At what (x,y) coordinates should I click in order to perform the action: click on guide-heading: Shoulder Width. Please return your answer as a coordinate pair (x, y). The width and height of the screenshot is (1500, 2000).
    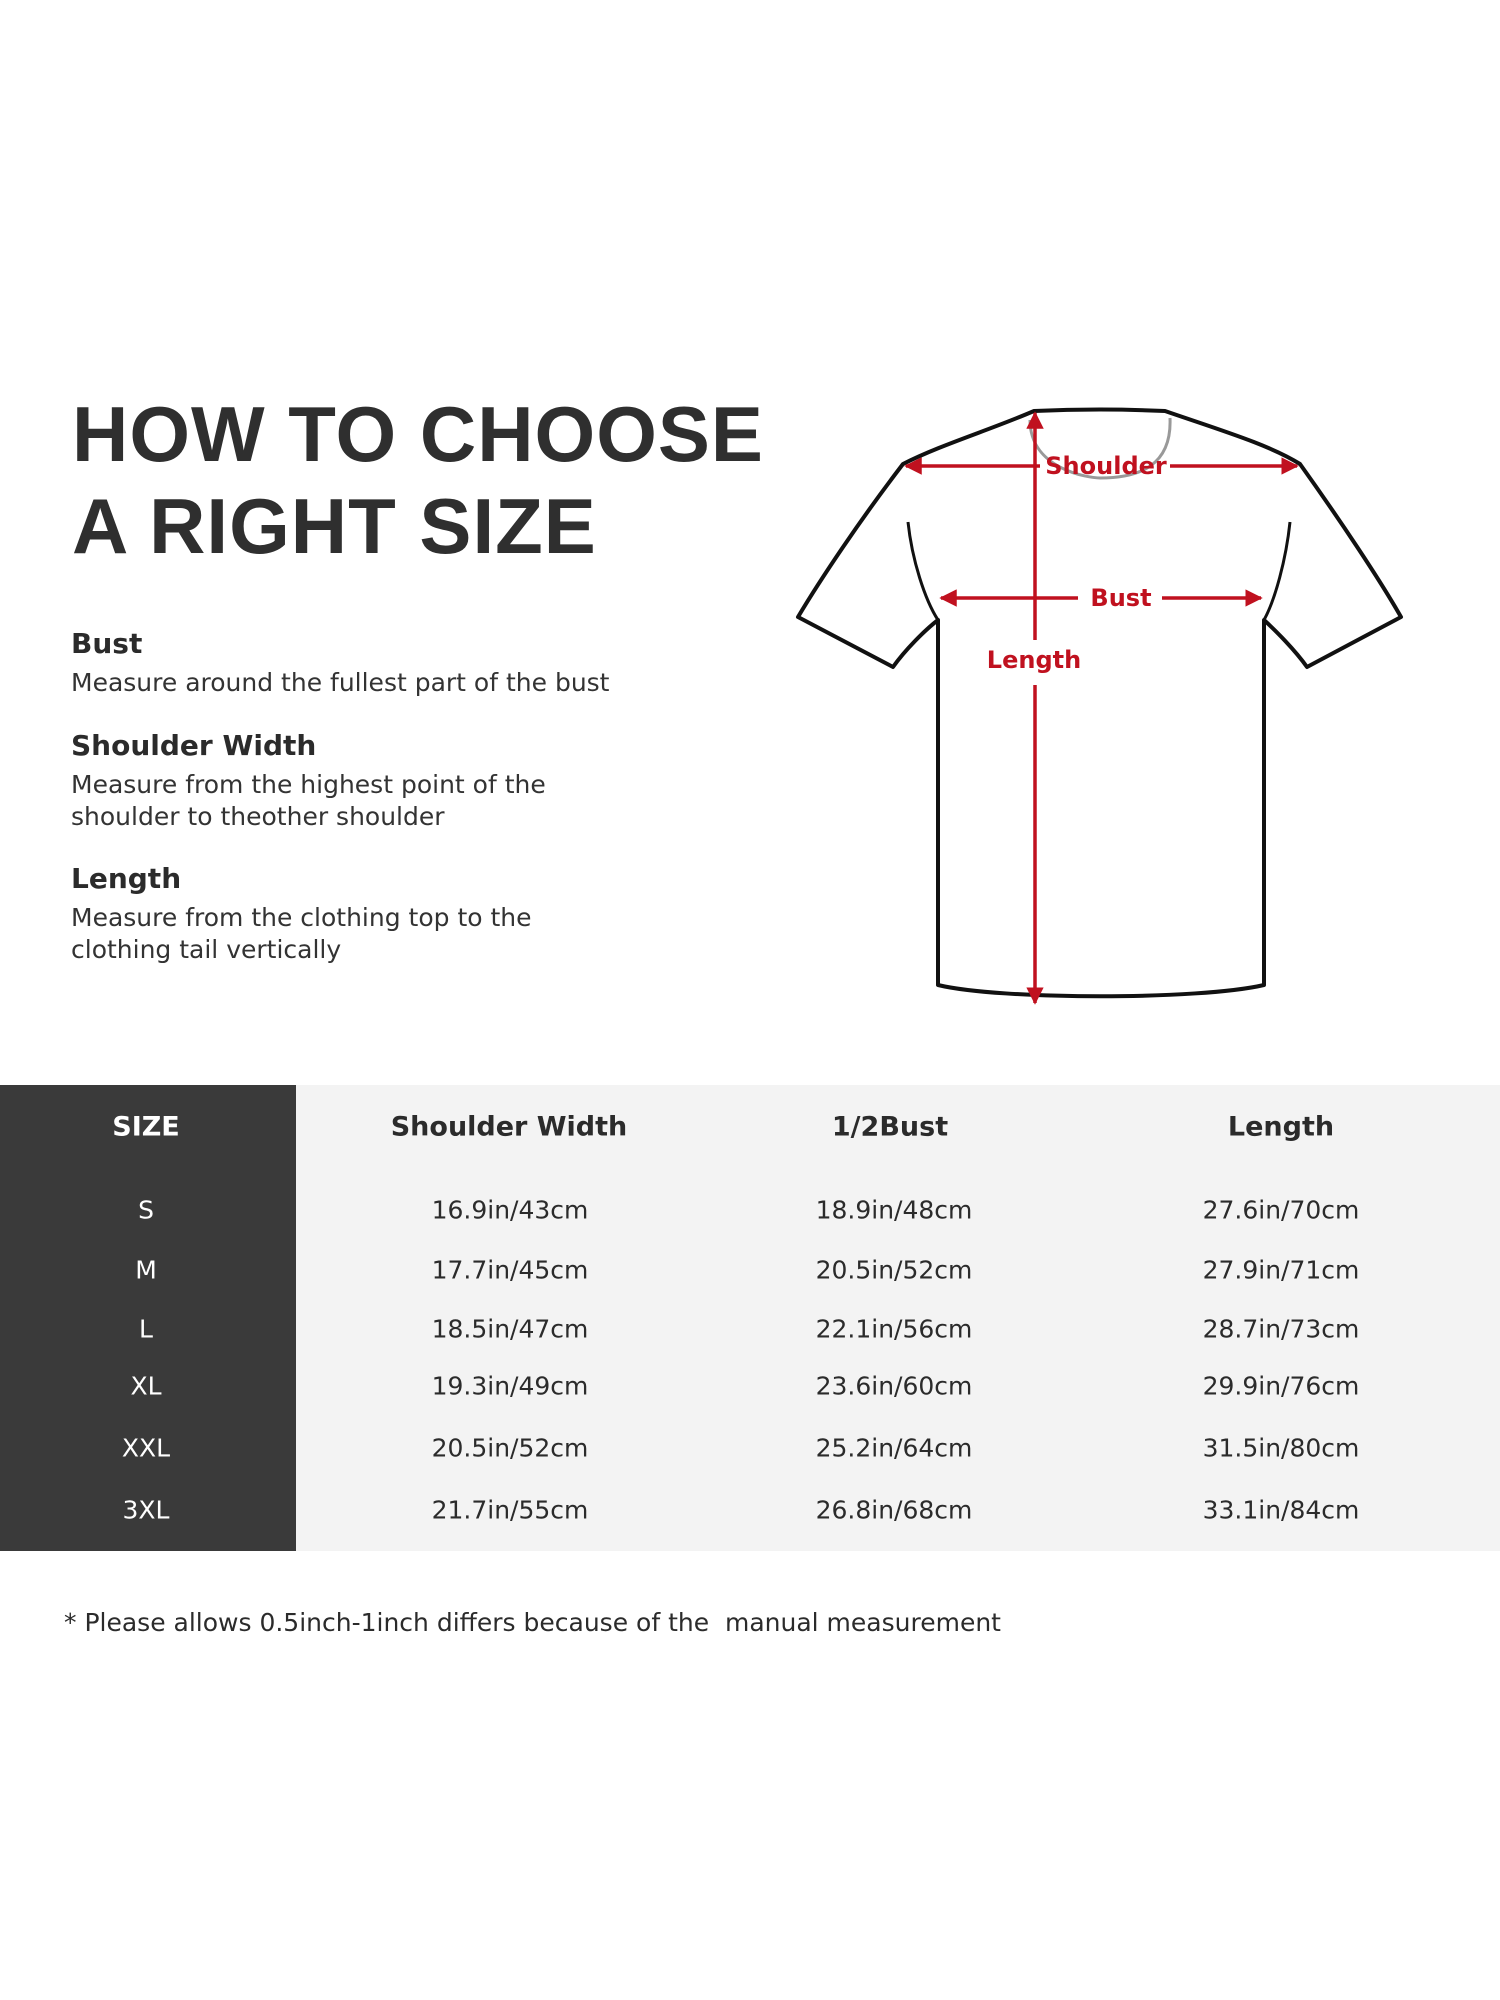
    Looking at the image, I should click on (194, 745).